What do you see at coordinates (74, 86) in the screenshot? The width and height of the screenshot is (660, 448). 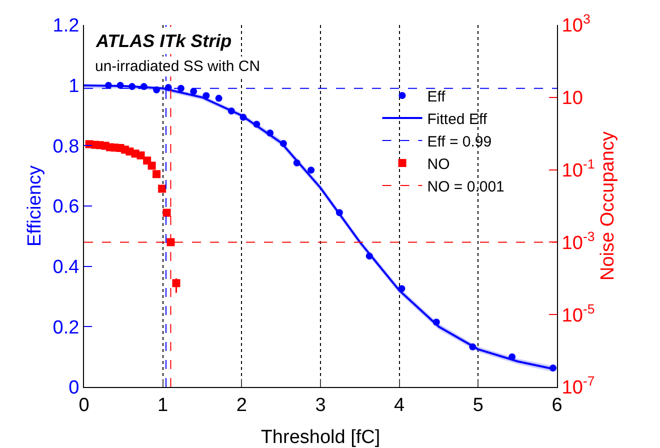 I see `y-tick-label: 1` at bounding box center [74, 86].